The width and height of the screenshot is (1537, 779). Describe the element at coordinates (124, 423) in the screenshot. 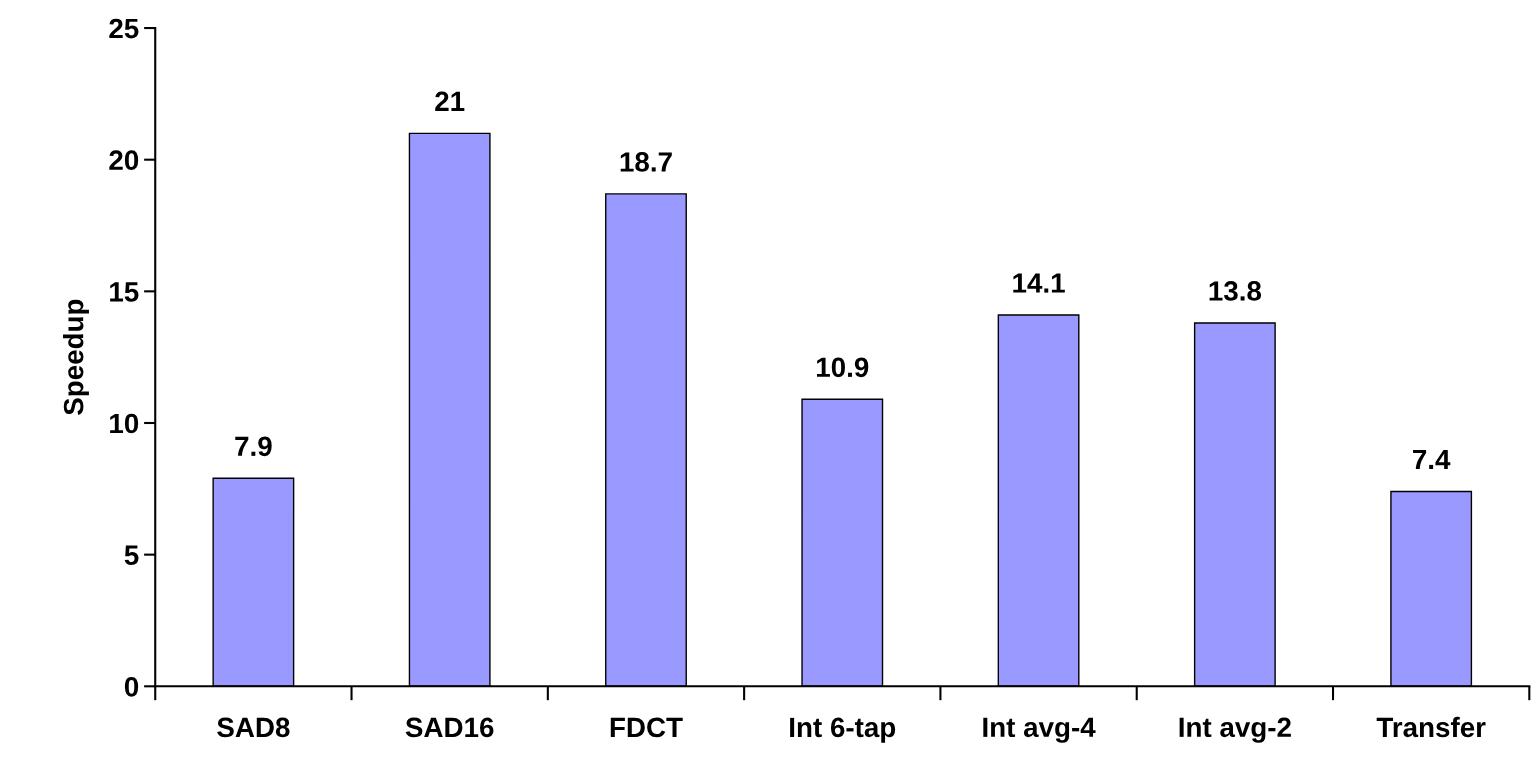

I see `y-tick-label: 10` at that location.